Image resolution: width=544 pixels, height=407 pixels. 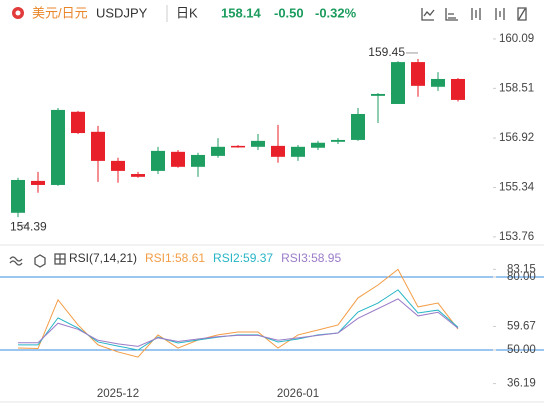 I want to click on toolbar, so click(x=474, y=14).